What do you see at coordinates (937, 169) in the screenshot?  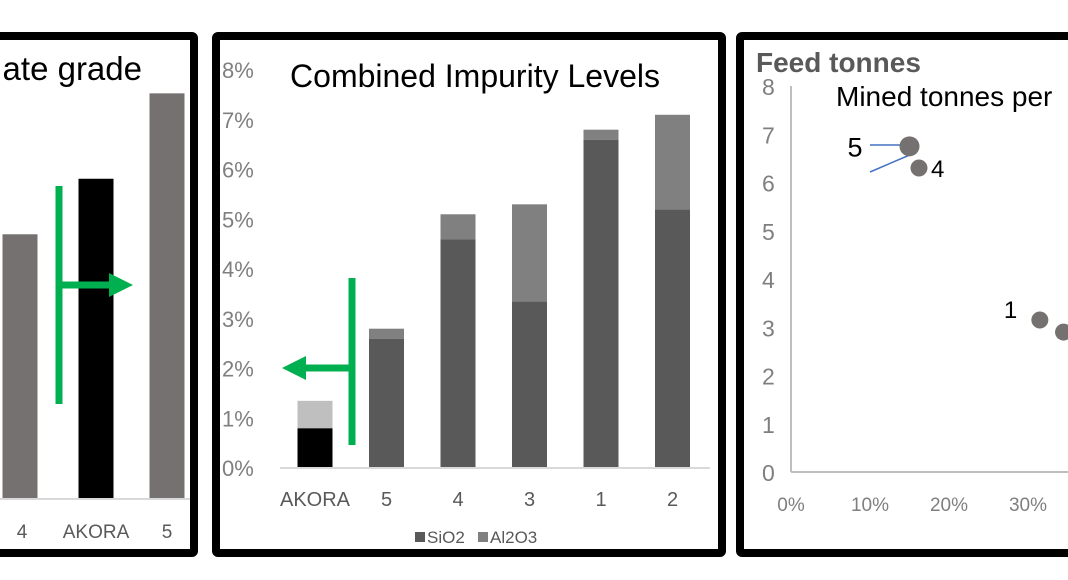 I see `point-label: 4` at bounding box center [937, 169].